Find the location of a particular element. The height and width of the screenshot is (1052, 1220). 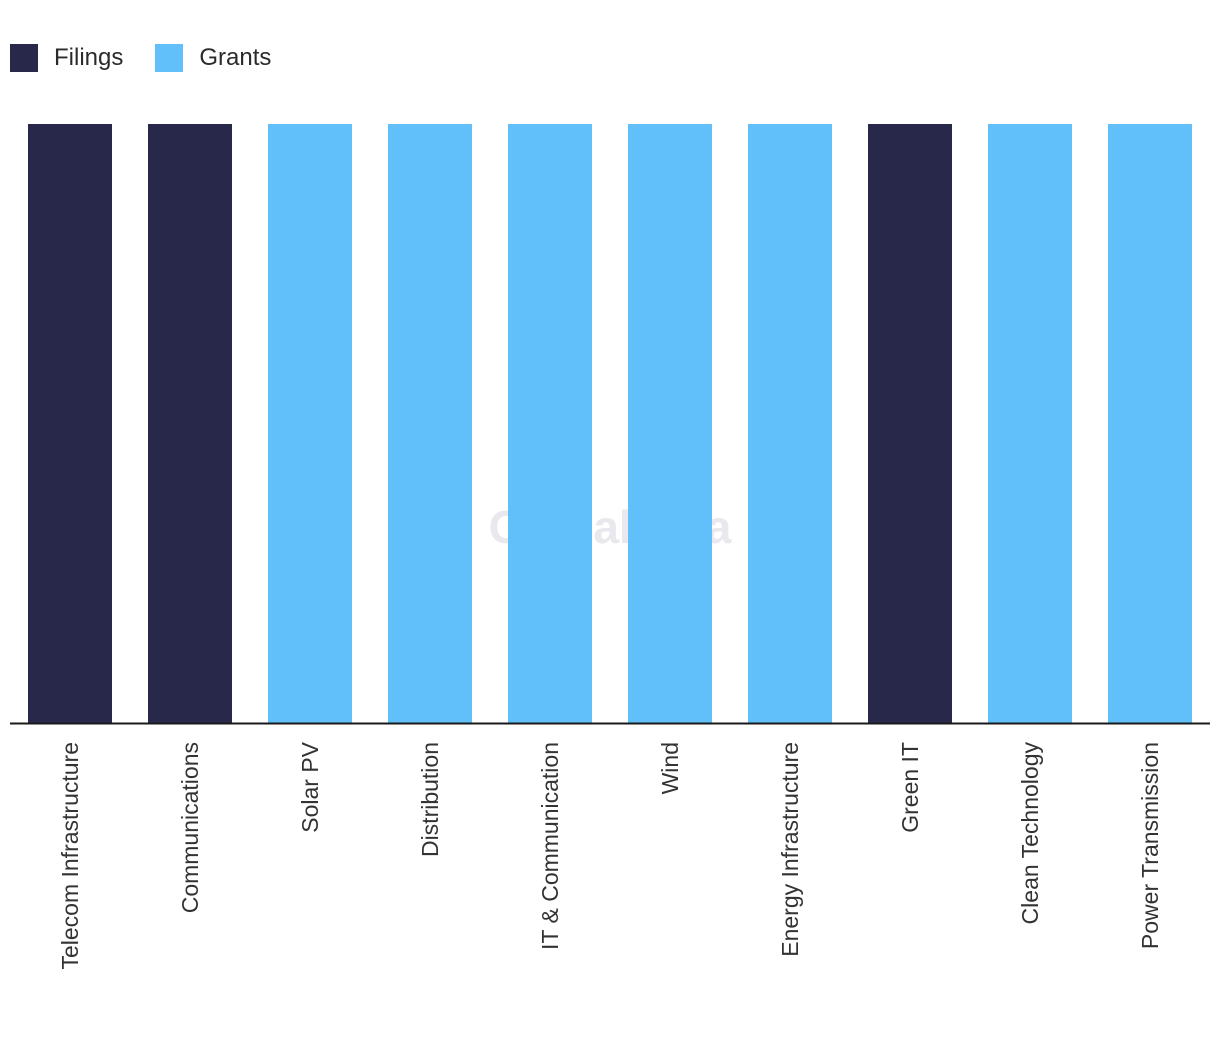

bar-grants-distribution is located at coordinates (430, 423).